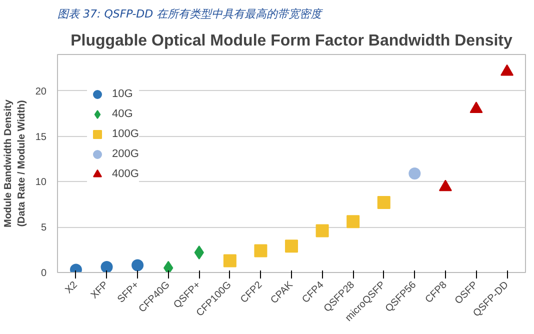 The height and width of the screenshot is (334, 534). Describe the element at coordinates (41, 92) in the screenshot. I see `y-tick-label: 20` at that location.